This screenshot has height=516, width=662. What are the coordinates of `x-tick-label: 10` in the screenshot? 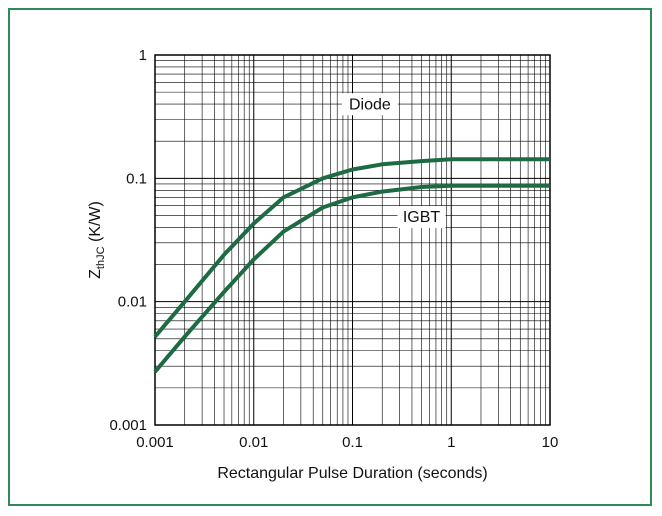 It's located at (550, 442).